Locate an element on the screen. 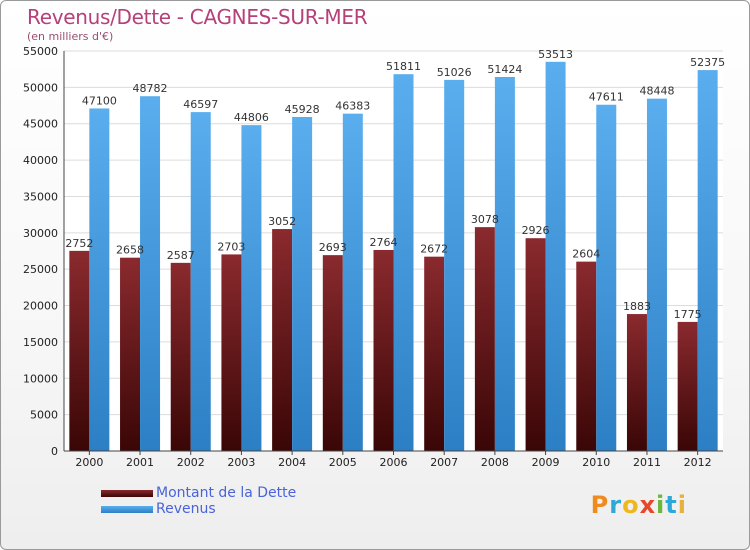 Image resolution: width=750 pixels, height=550 pixels. x-tick-label: 2007 is located at coordinates (444, 462).